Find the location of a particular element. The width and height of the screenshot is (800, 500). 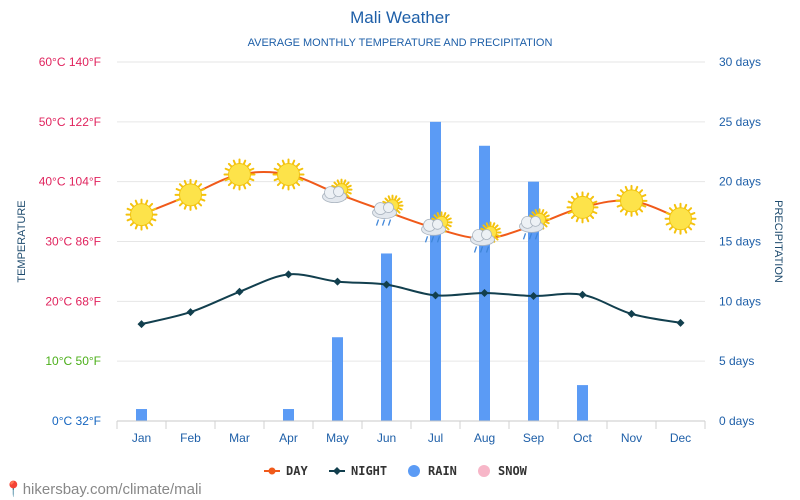

legend-item-snow: SNOW is located at coordinates (503, 471).